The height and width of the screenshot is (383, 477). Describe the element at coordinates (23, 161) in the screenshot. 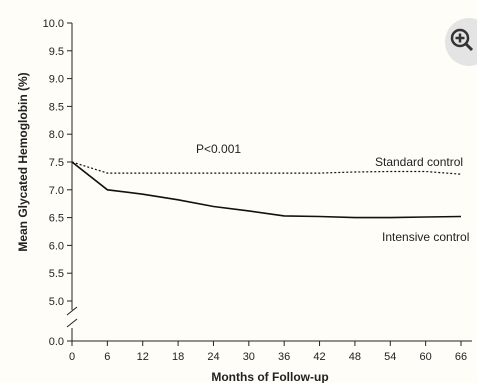

I see `y-axis-title: Mean Glycated Hemoglobin (%)` at that location.